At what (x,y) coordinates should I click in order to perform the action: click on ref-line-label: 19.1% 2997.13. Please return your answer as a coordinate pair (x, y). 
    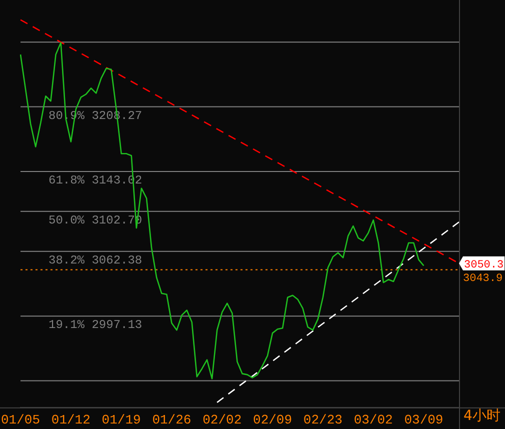
    Looking at the image, I should click on (95, 325).